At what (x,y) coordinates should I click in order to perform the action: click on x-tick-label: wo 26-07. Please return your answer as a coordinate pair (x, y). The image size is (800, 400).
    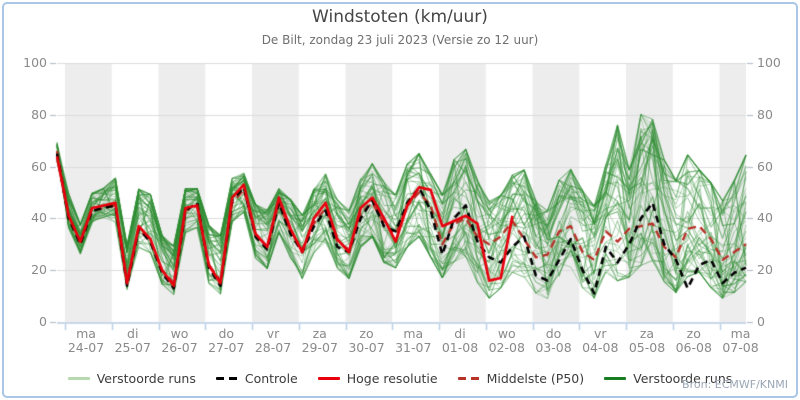
    Looking at the image, I should click on (179, 340).